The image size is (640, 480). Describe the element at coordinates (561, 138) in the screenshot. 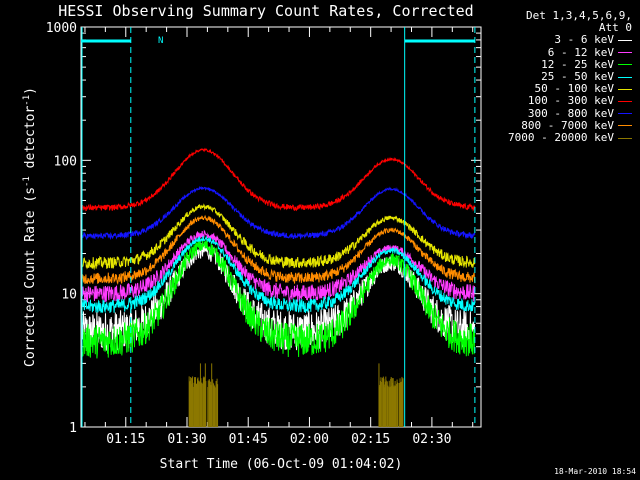

I see `legend-label: 7000 - 20000 keV` at that location.